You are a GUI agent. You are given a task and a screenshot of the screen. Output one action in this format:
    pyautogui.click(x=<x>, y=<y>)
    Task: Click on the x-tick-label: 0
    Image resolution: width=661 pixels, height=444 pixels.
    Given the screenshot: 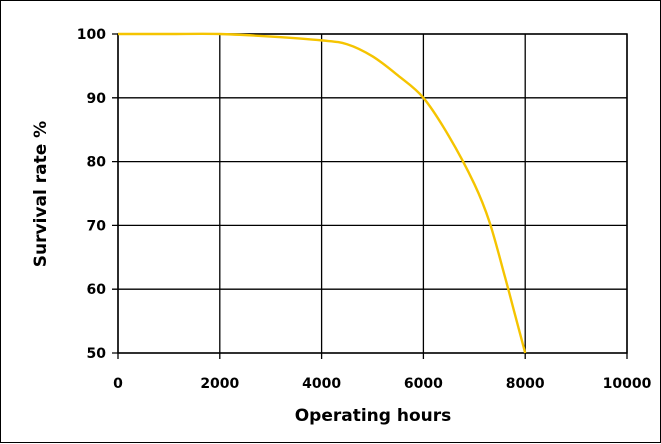 What is the action you would take?
    pyautogui.click(x=118, y=384)
    